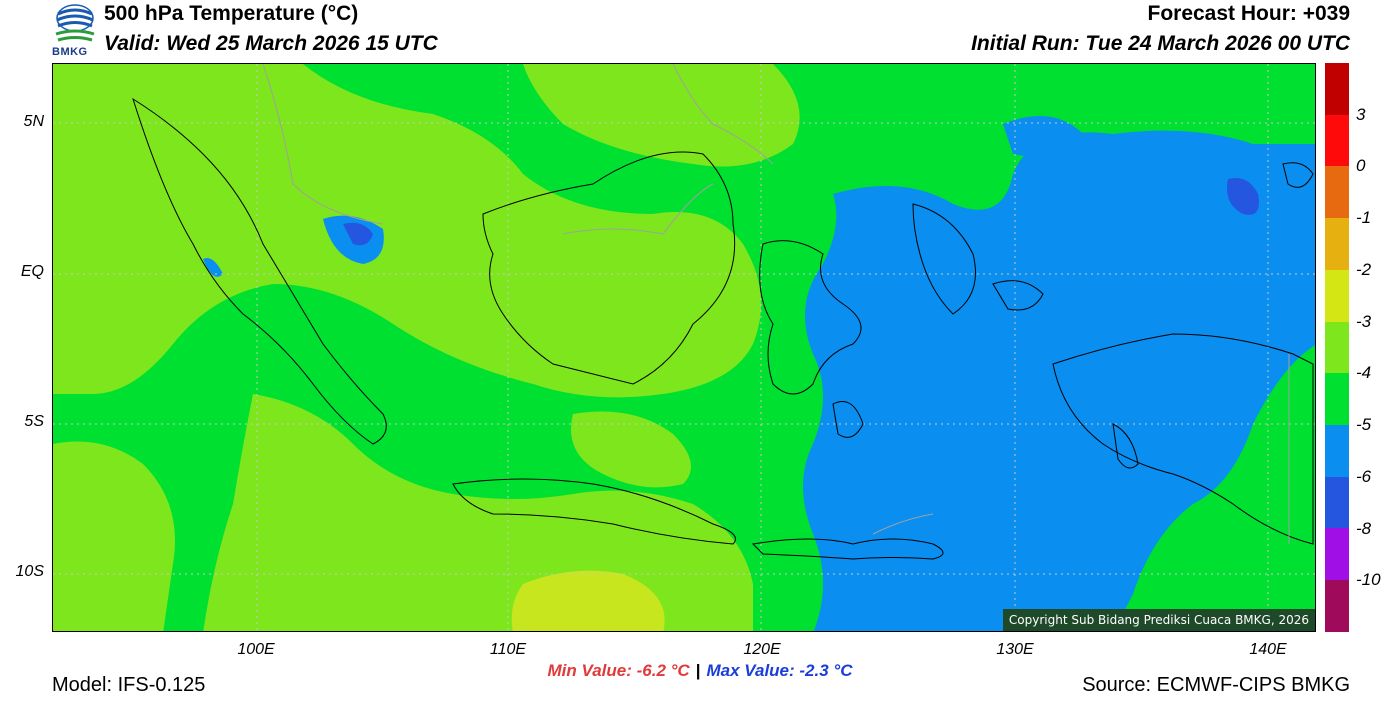 The image size is (1400, 709). What do you see at coordinates (631, 449) in the screenshot?
I see `field-patch-java-sea` at bounding box center [631, 449].